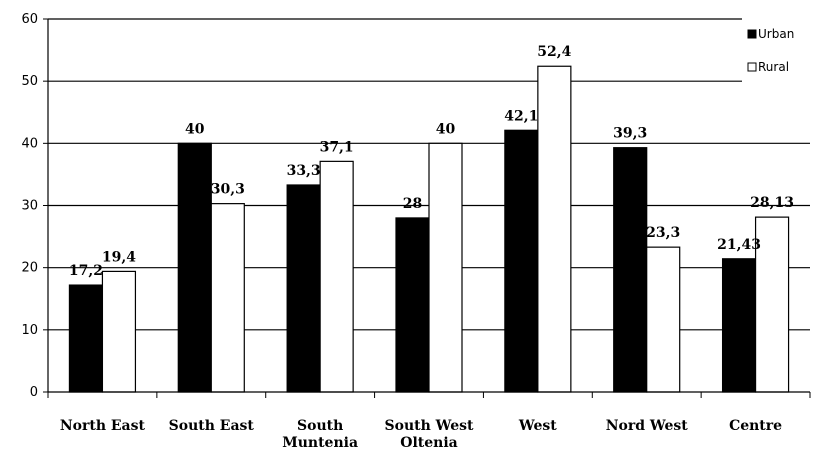 This screenshot has width=822, height=455. I want to click on data-label: 17,2, so click(86, 271).